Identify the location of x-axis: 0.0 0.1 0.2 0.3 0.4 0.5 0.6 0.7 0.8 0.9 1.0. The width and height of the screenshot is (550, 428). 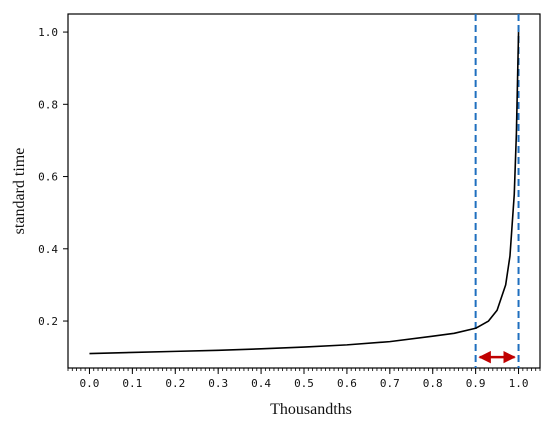
(304, 379).